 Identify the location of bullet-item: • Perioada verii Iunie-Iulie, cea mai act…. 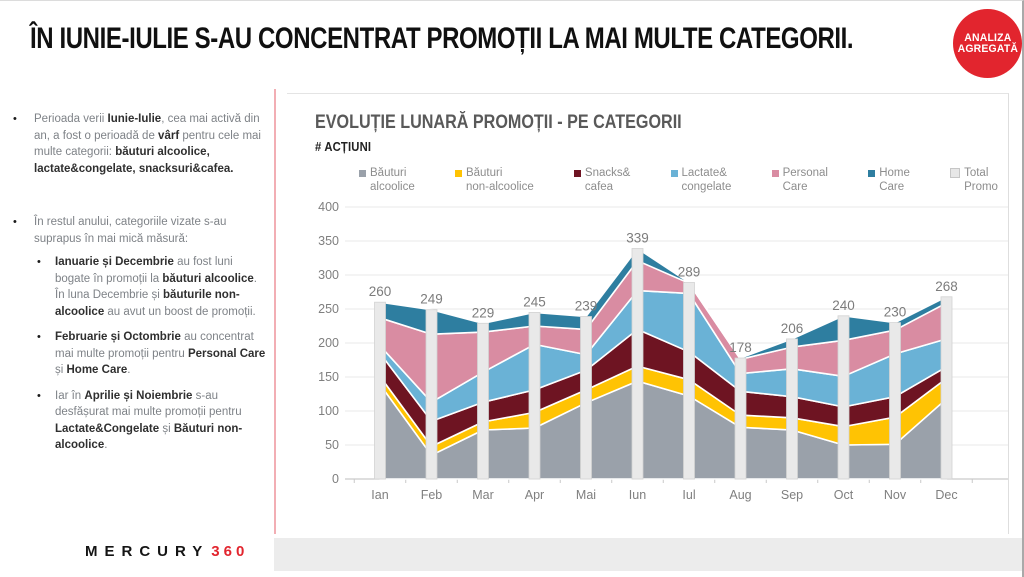
(138, 144).